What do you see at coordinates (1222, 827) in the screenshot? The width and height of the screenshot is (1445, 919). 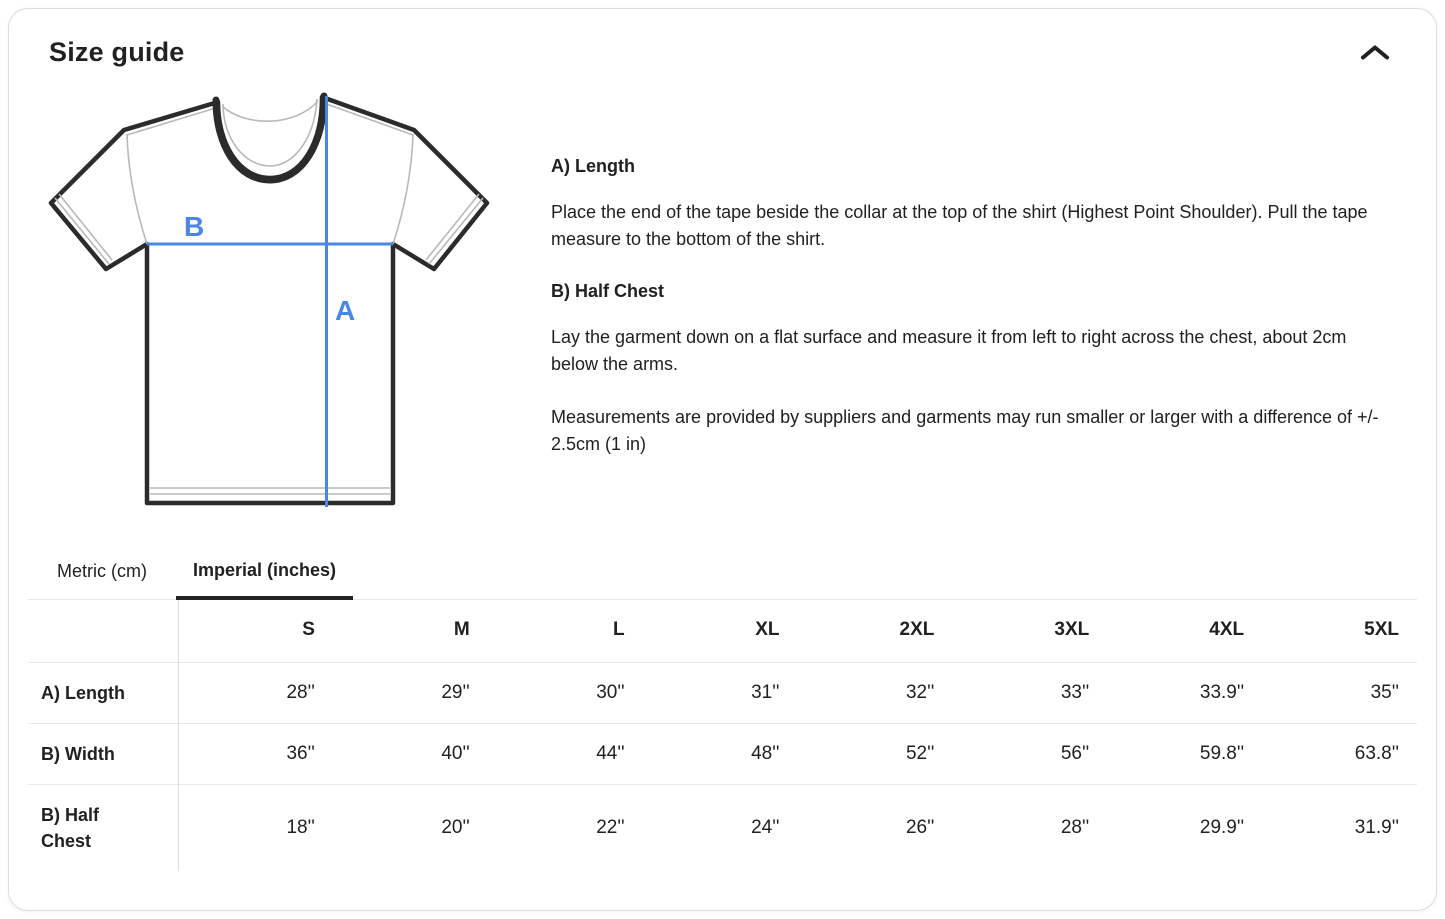 I see `size-value-cell: 29.9''` at bounding box center [1222, 827].